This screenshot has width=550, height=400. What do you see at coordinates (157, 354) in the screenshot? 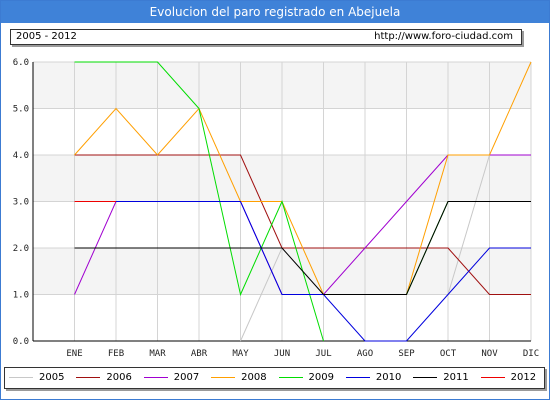
I see `x-tick-label: MAR` at bounding box center [157, 354].